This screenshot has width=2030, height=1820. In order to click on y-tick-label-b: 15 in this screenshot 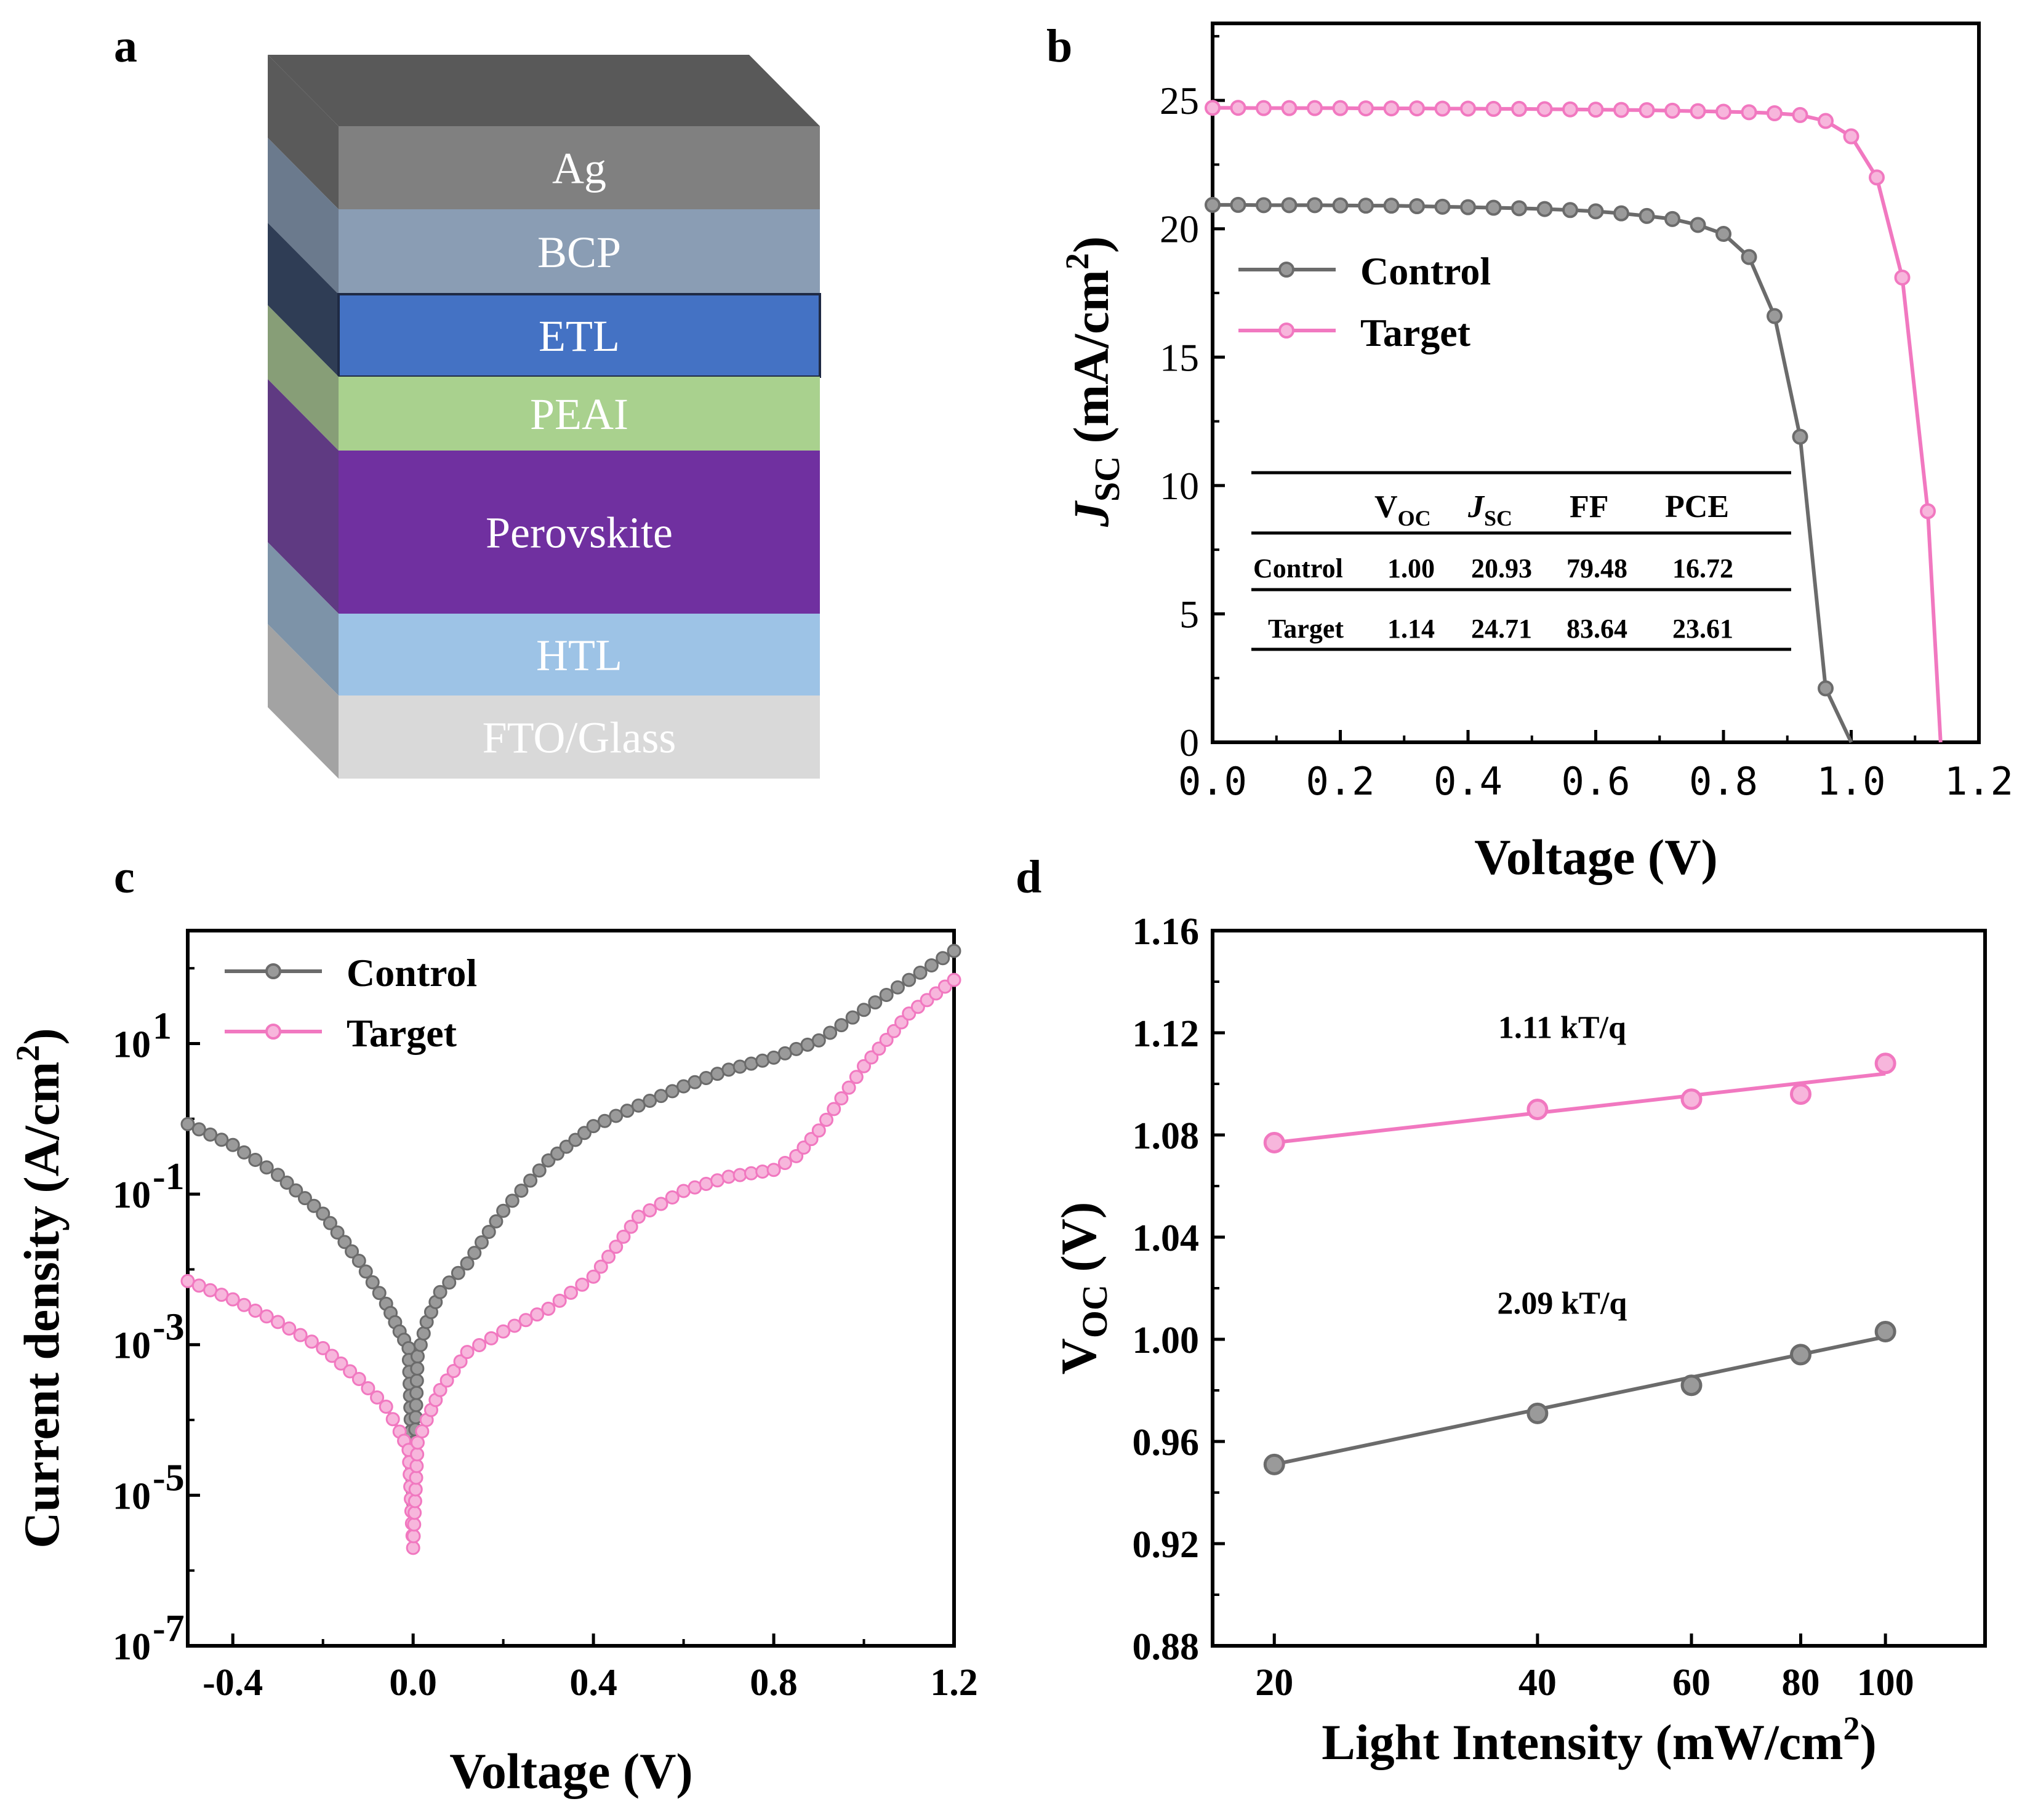, I will do `click(1179, 357)`.